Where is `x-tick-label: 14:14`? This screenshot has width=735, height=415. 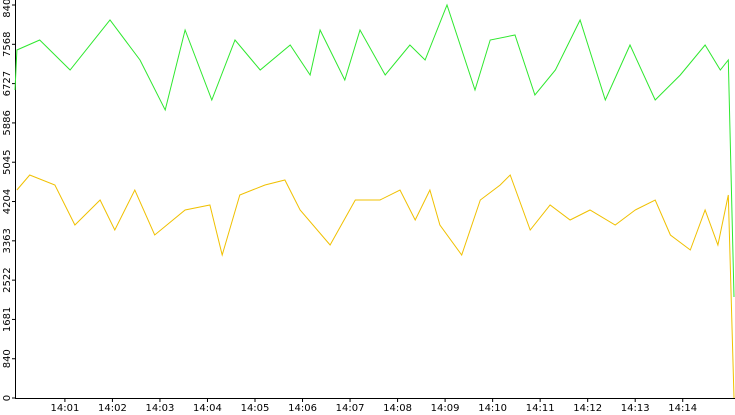
x-tick-label: 14:14 is located at coordinates (682, 408).